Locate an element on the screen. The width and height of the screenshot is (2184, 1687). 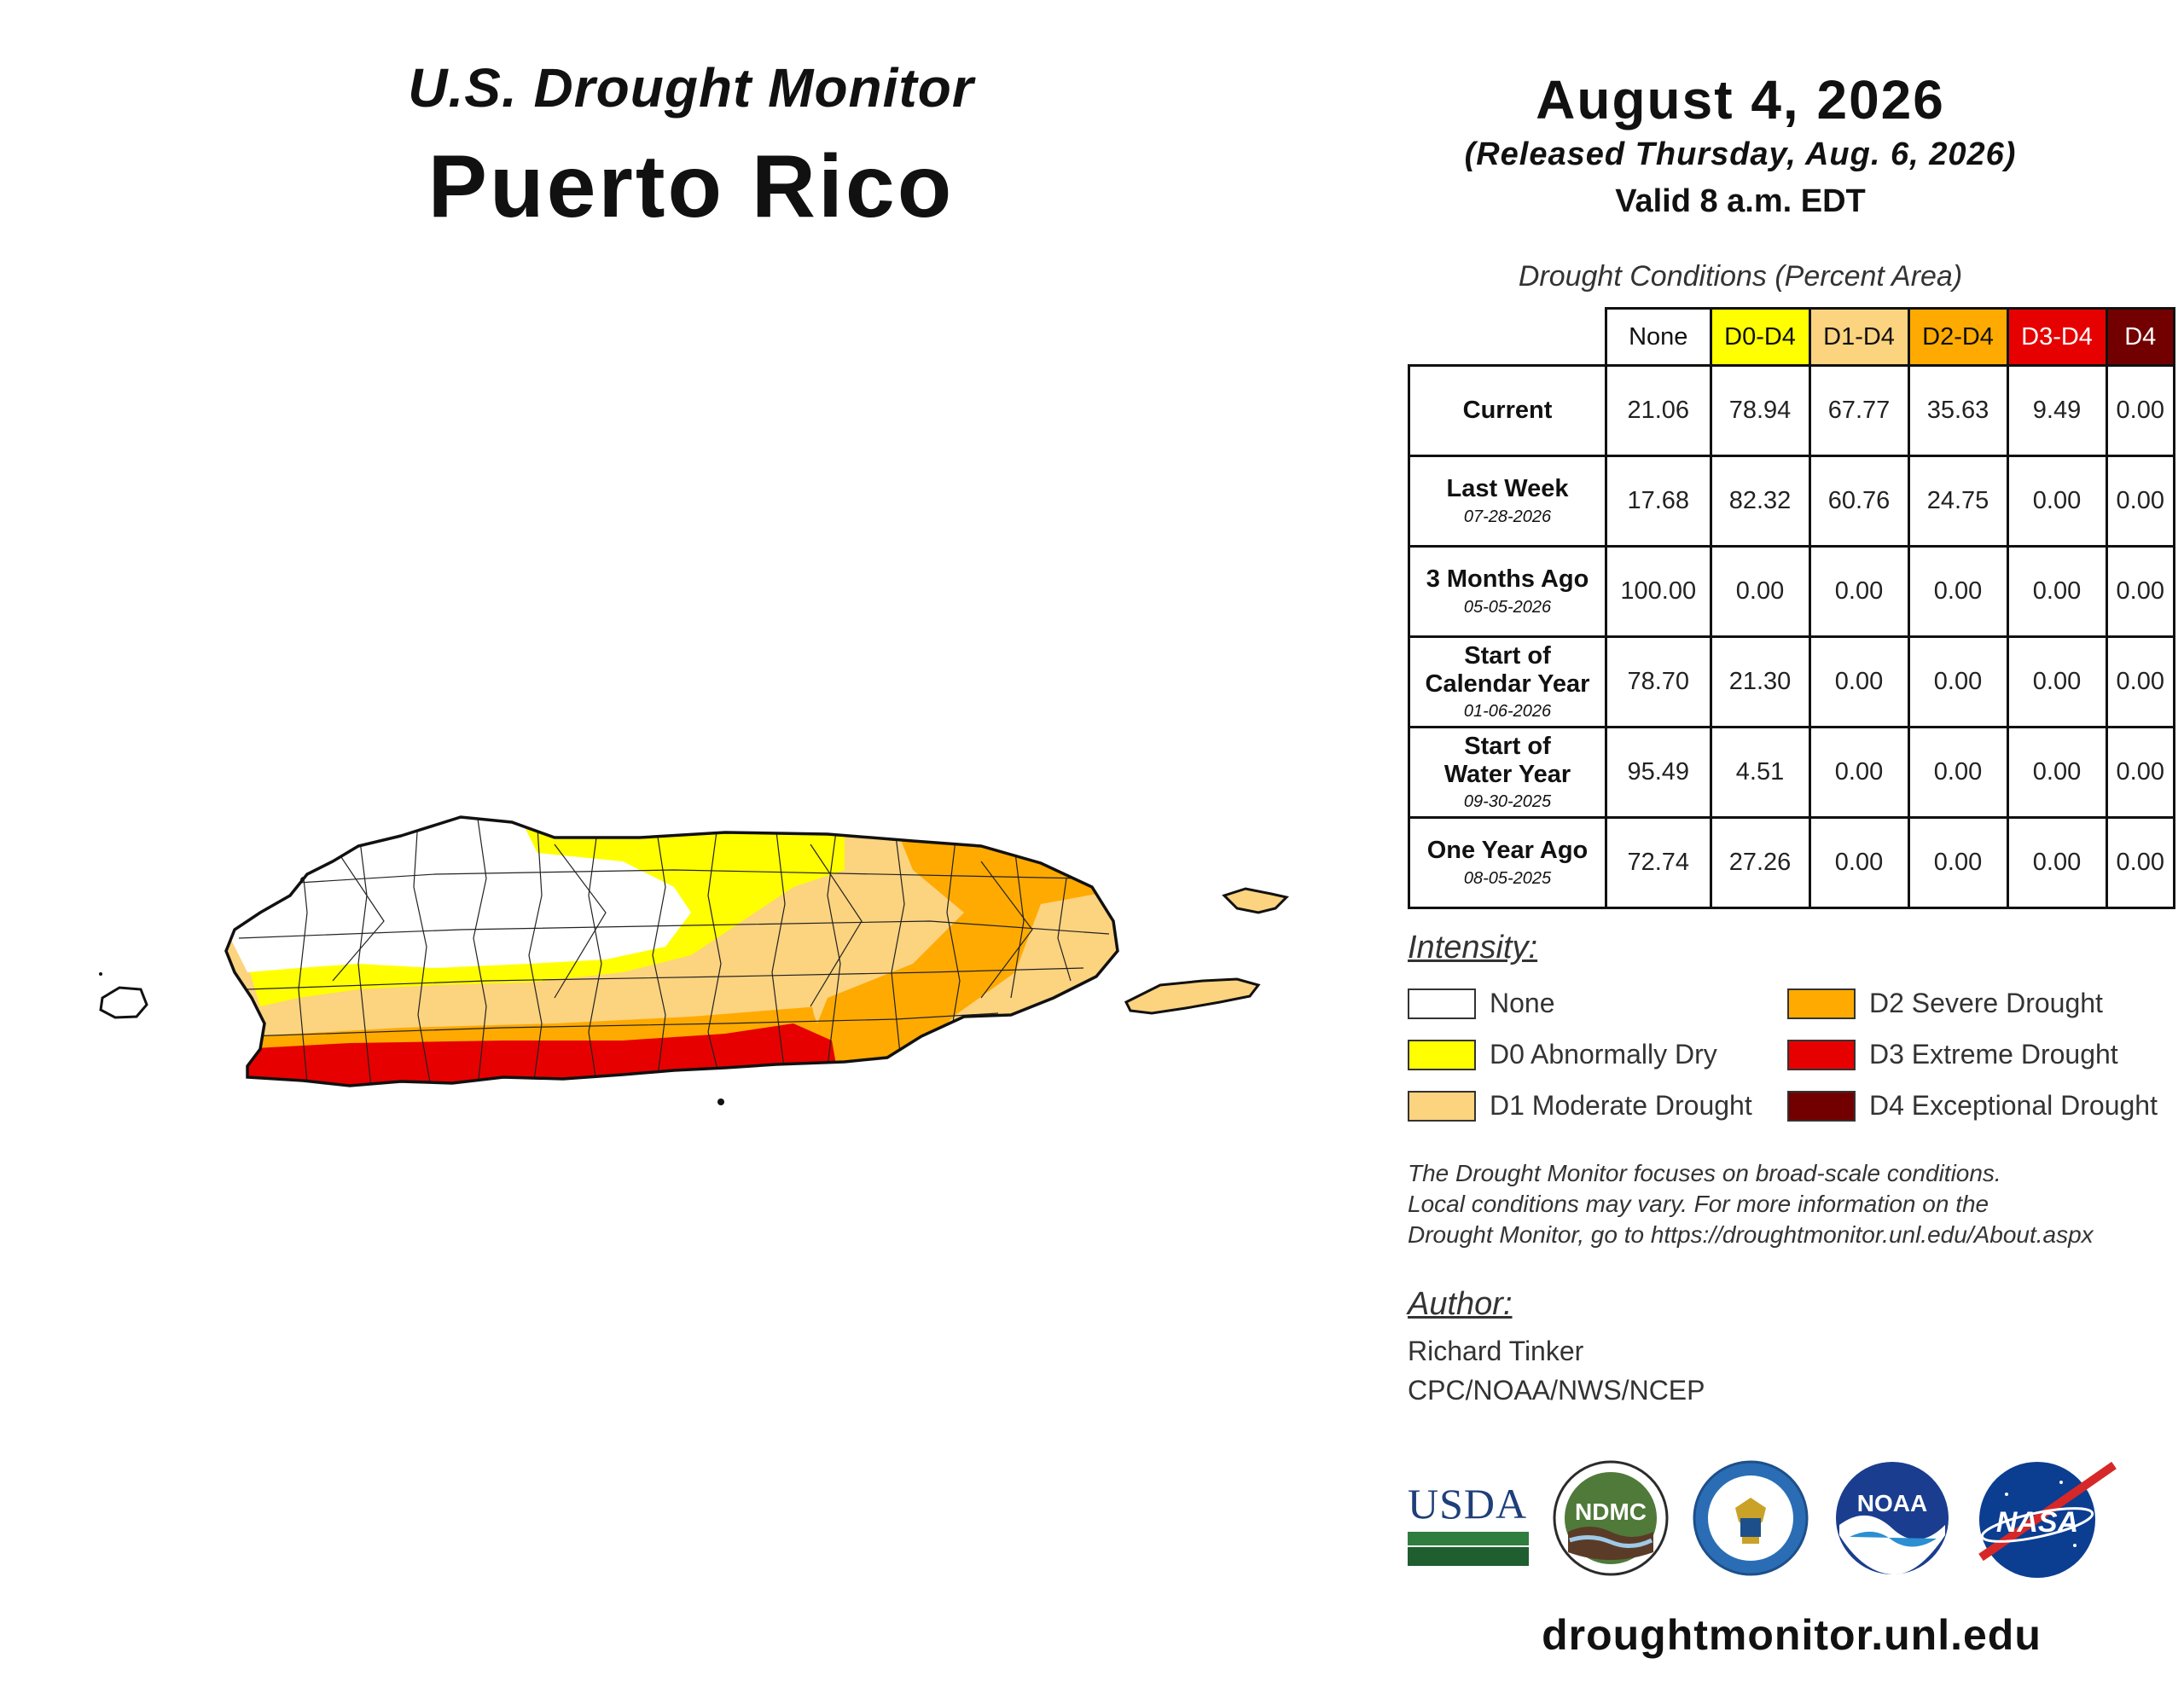
cell-value: 35.63 is located at coordinates (1958, 411).